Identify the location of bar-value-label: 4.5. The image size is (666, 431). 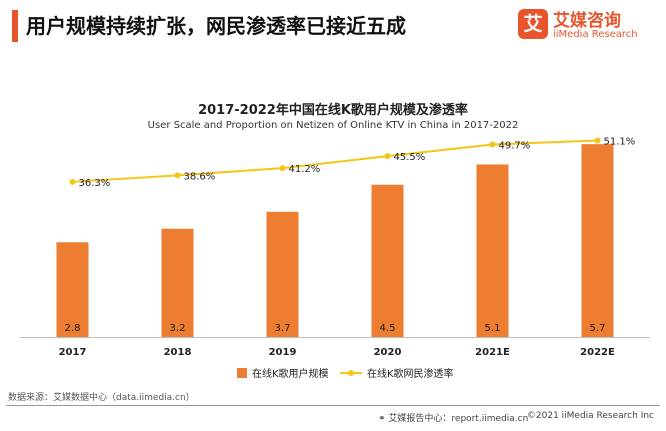
(388, 328).